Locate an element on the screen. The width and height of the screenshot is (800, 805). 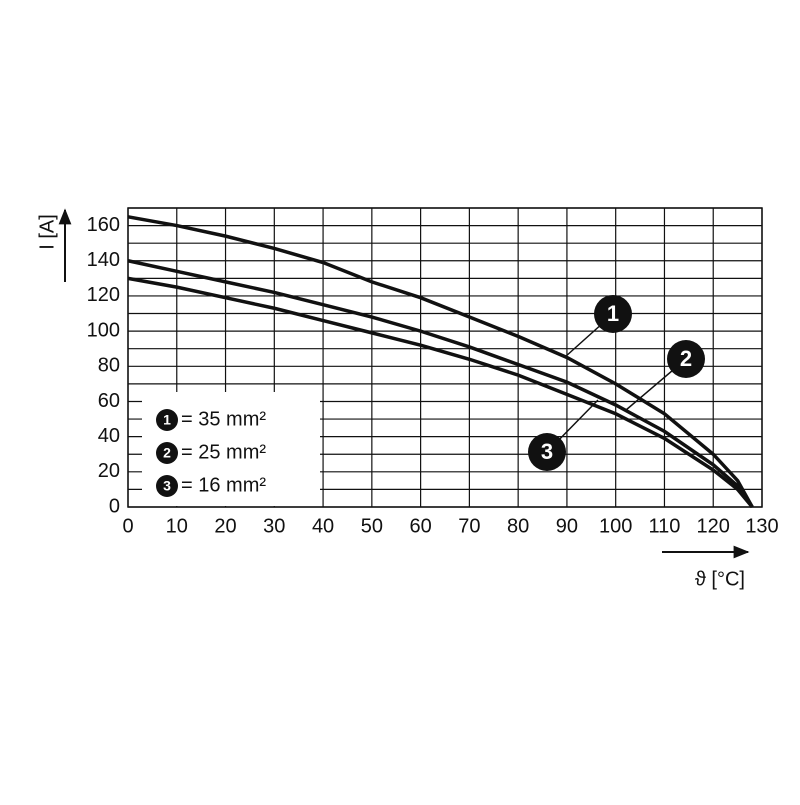
y-tick-label: 60 is located at coordinates (109, 401).